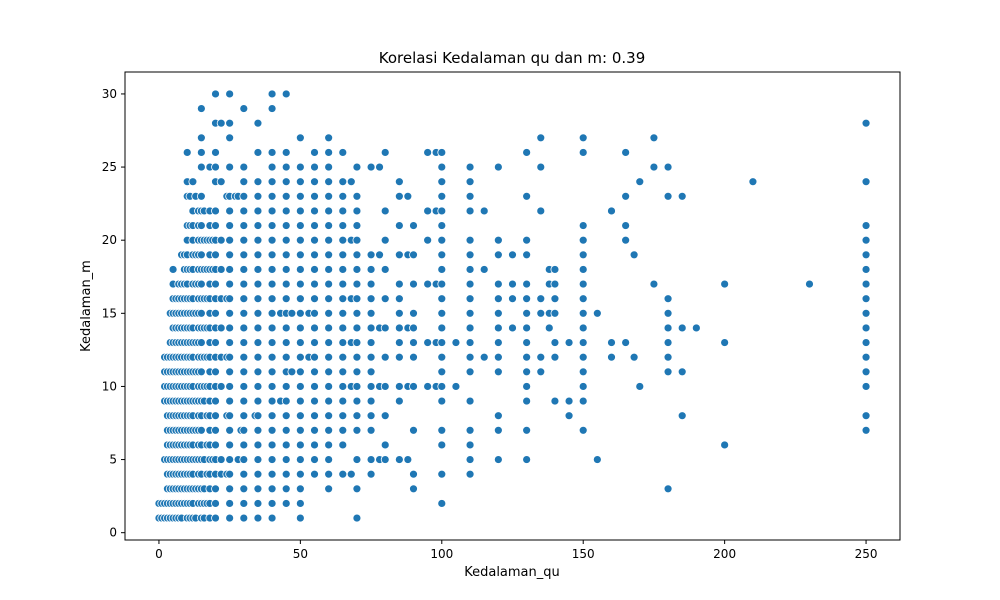  I want to click on y-tick-label: 20, so click(109, 240).